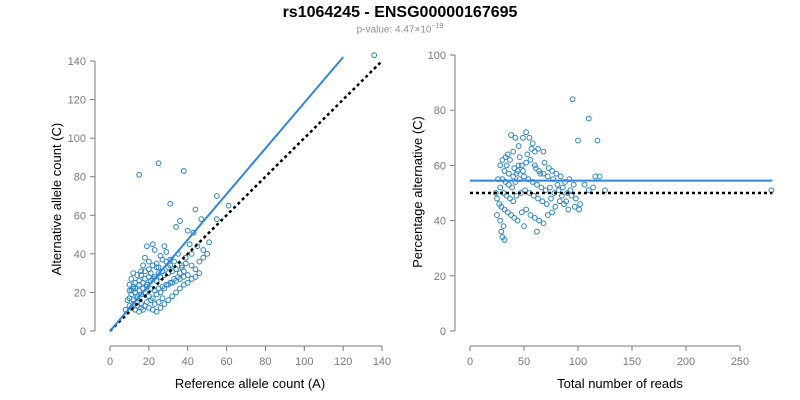 The height and width of the screenshot is (400, 800). Describe the element at coordinates (632, 362) in the screenshot. I see `right-x-tick-label: 150` at that location.